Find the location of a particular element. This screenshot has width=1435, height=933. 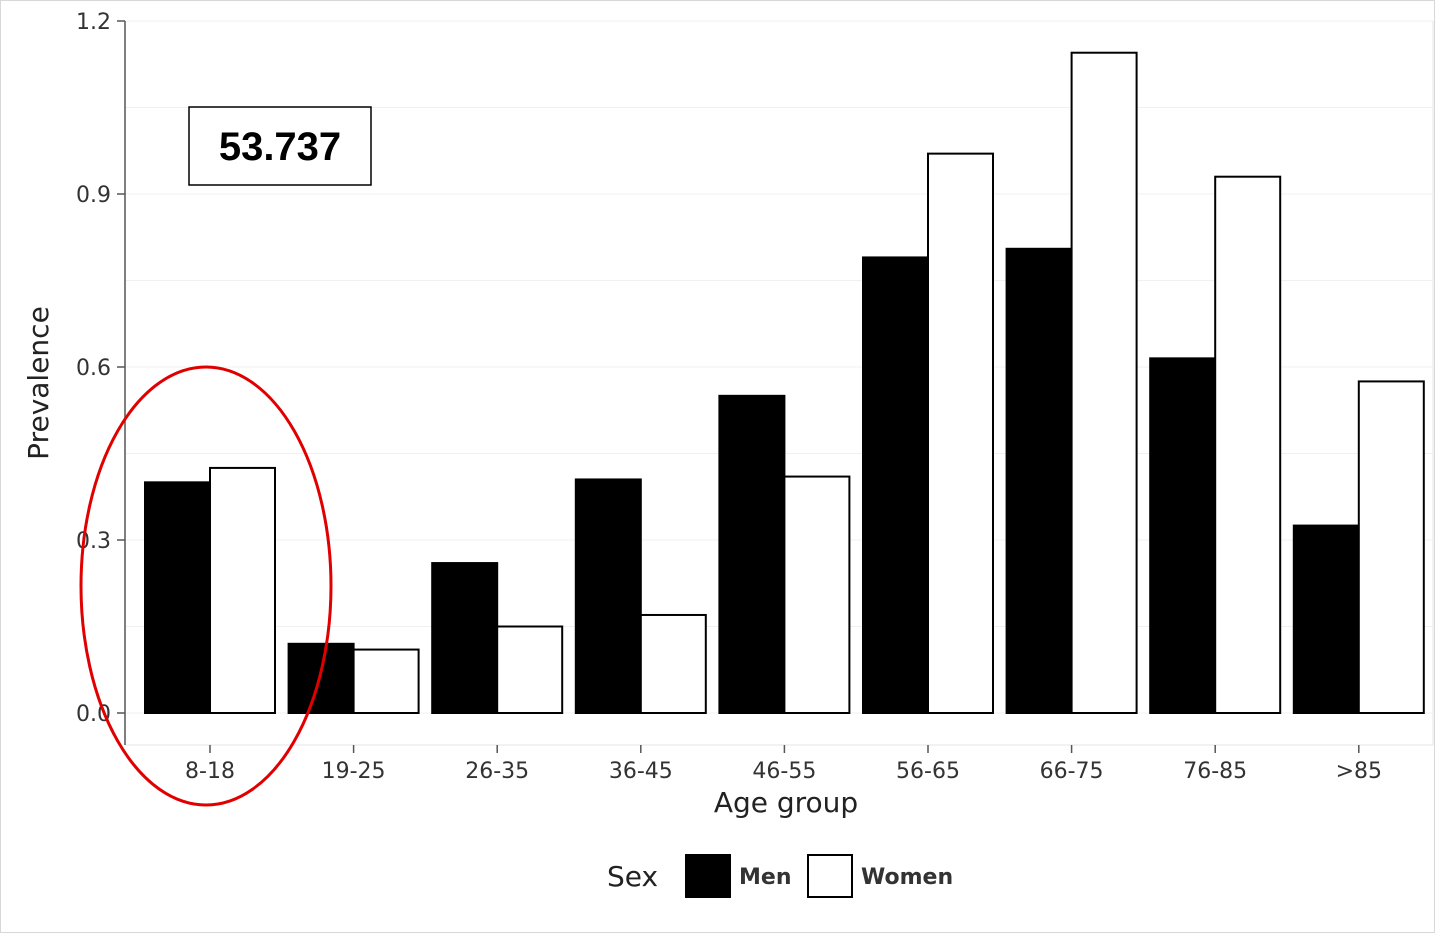

y-axis-title: Prevalence is located at coordinates (38, 383).